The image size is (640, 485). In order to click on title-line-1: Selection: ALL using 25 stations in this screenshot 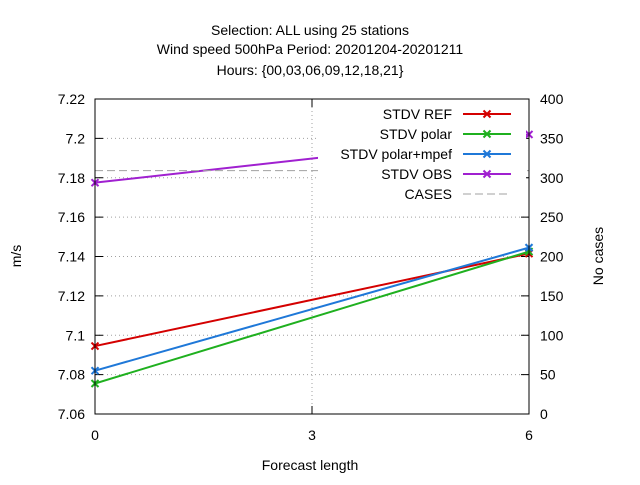, I will do `click(310, 30)`.